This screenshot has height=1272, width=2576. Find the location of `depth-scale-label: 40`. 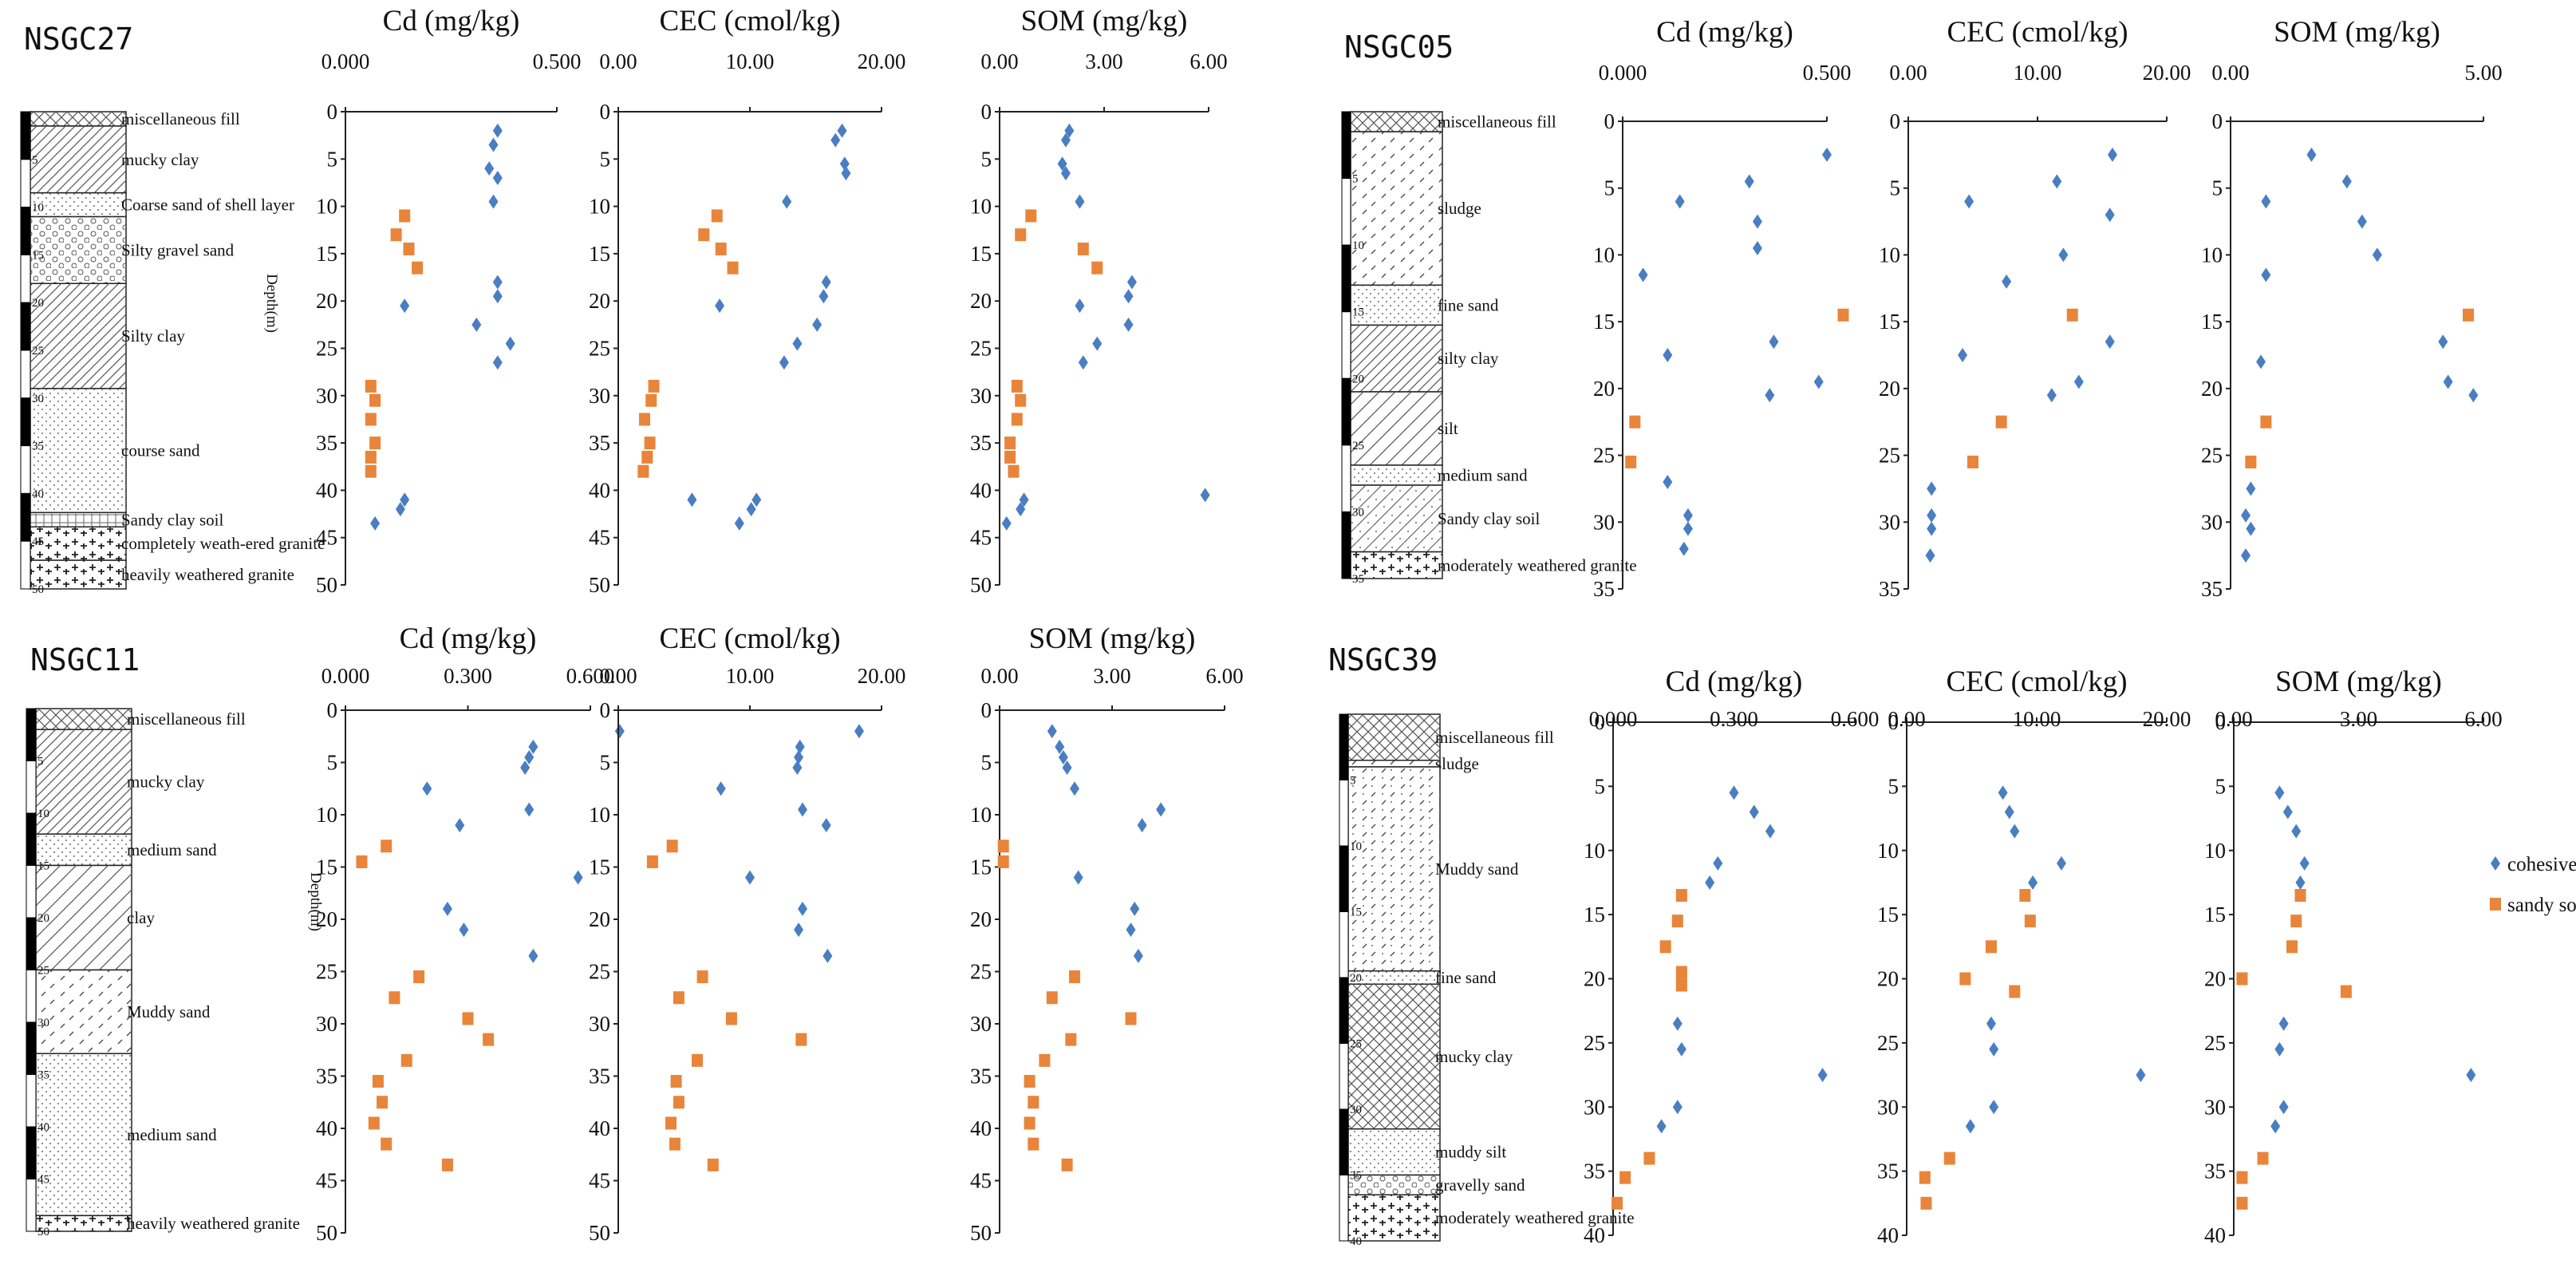

depth-scale-label: 40 is located at coordinates (1356, 1241).